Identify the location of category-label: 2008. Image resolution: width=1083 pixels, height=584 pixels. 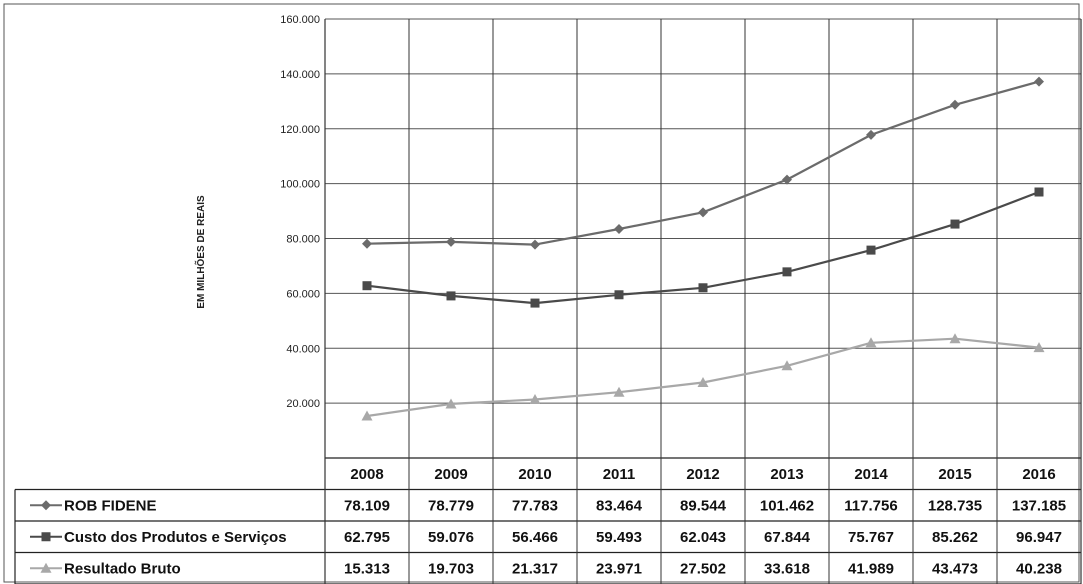
(366, 474).